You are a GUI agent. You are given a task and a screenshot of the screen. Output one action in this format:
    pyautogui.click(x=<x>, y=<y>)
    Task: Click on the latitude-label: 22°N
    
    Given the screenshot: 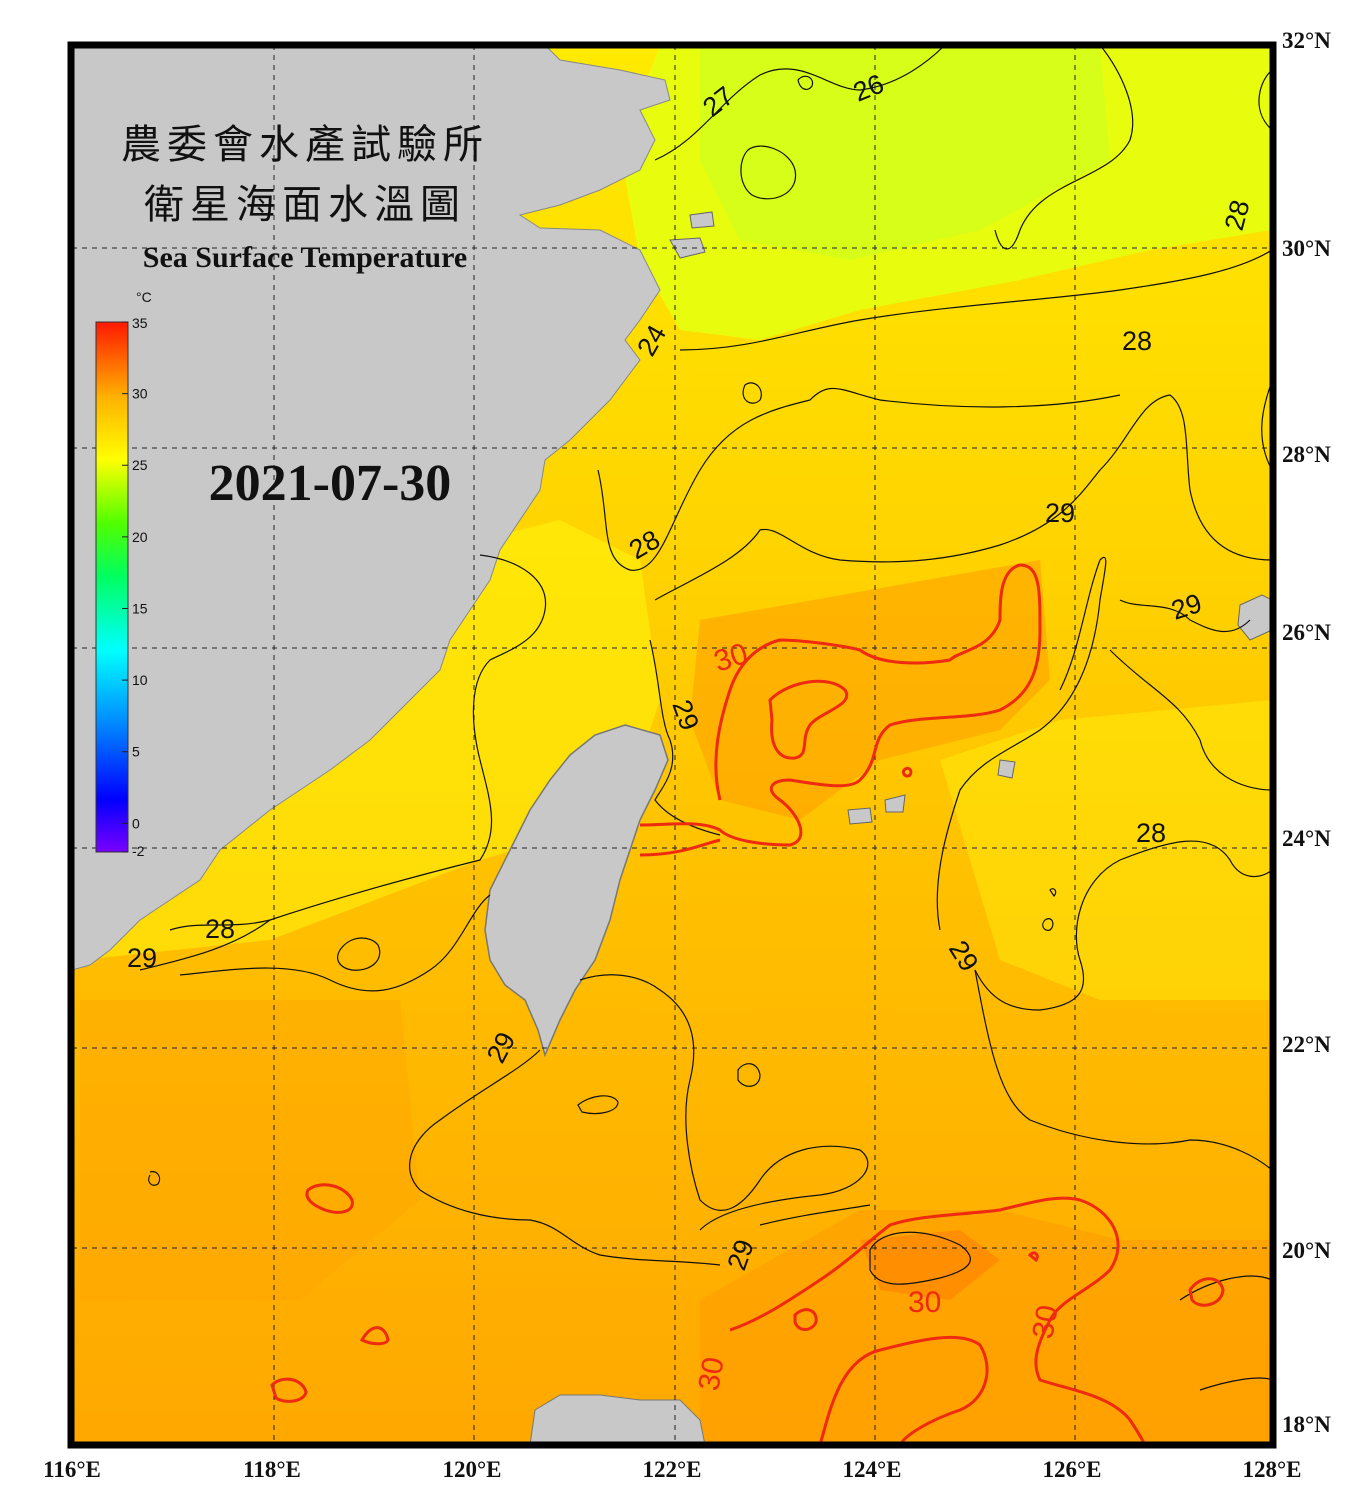 What is the action you would take?
    pyautogui.click(x=1306, y=1044)
    